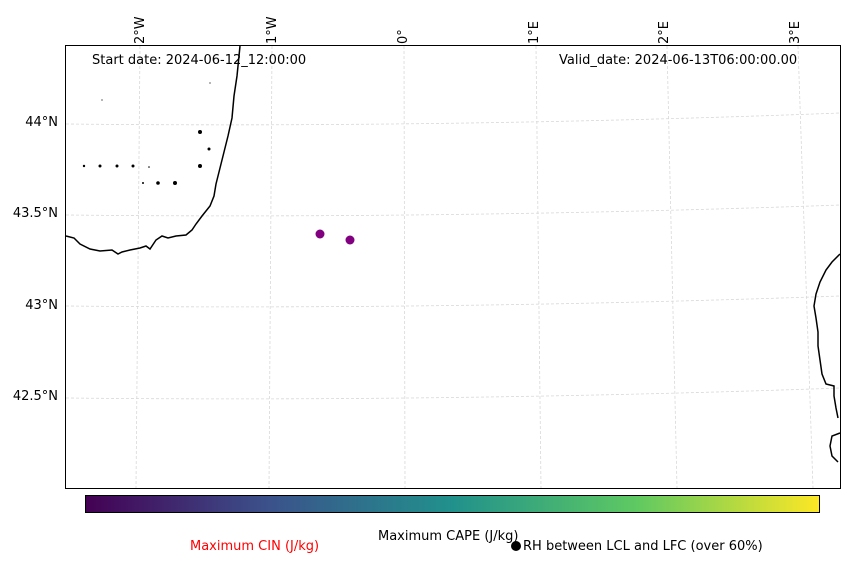 This screenshot has height=565, width=850. I want to click on parallel-43n, so click(453, 301).